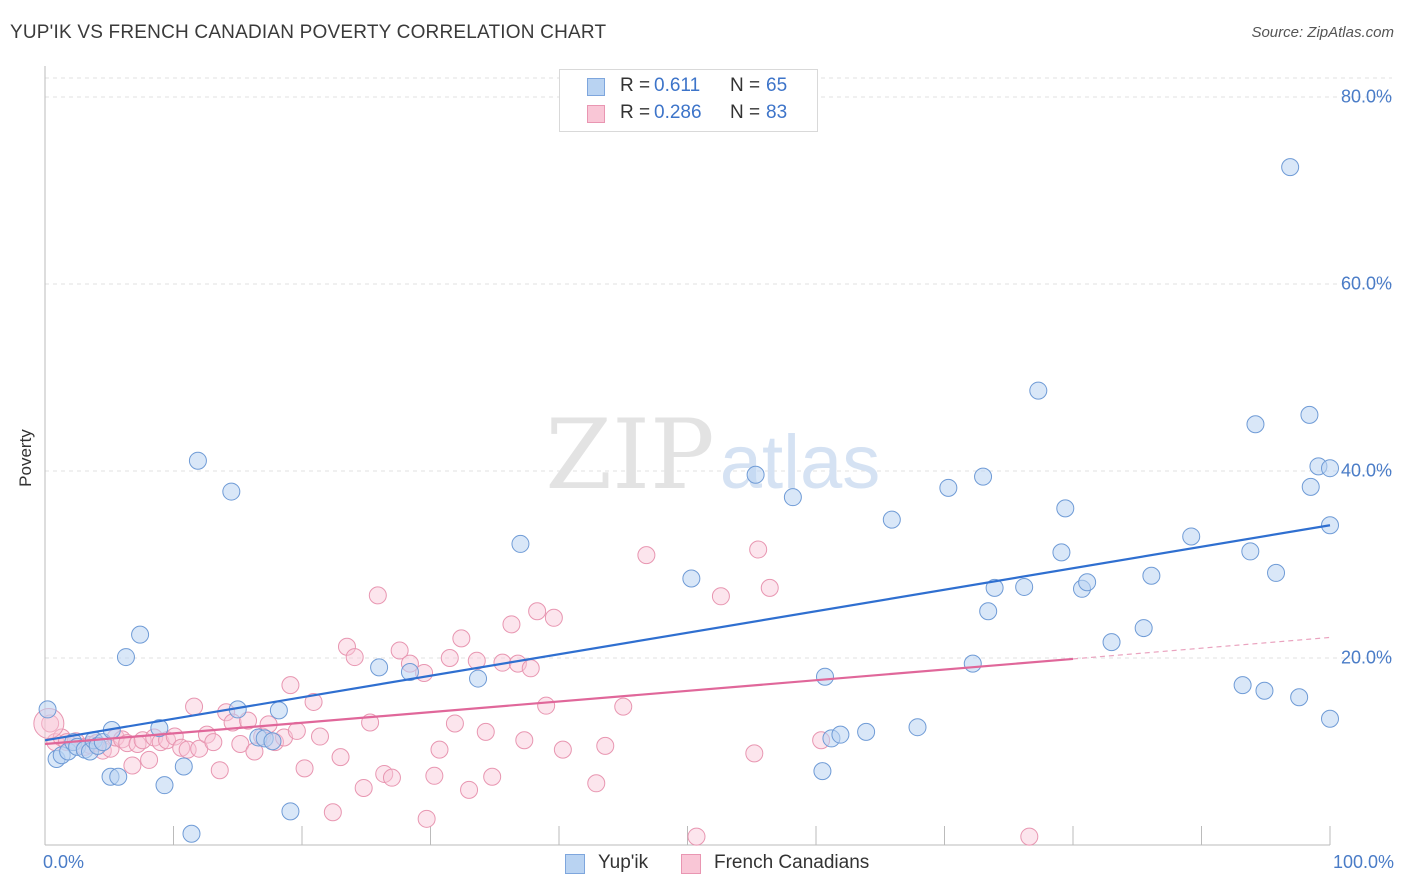  Describe the element at coordinates (777, 85) in the screenshot. I see `n-value: 65` at that location.